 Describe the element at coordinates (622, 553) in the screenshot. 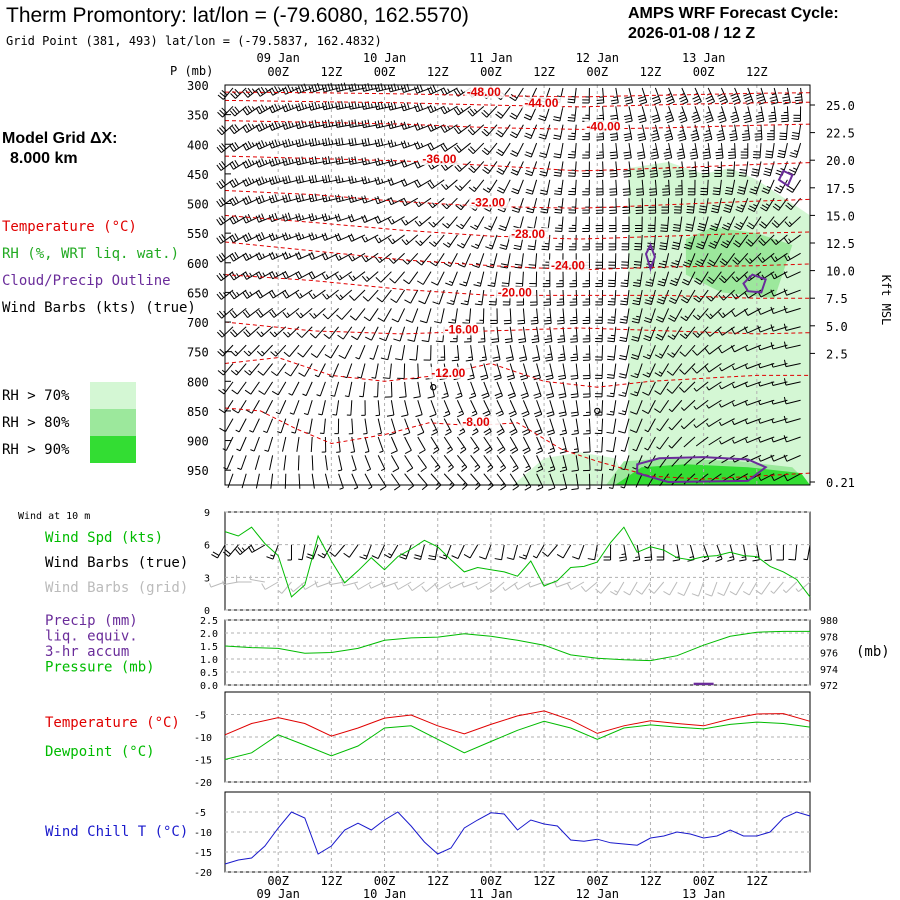

I see `surface-barb-true` at that location.